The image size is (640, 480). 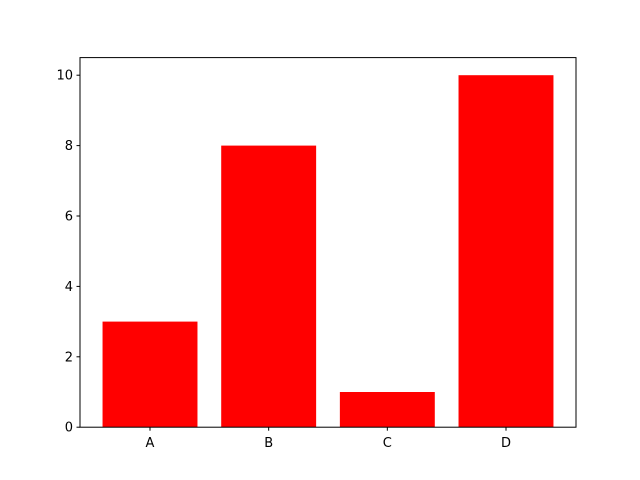 I want to click on x-tick-label: B, so click(x=268, y=443).